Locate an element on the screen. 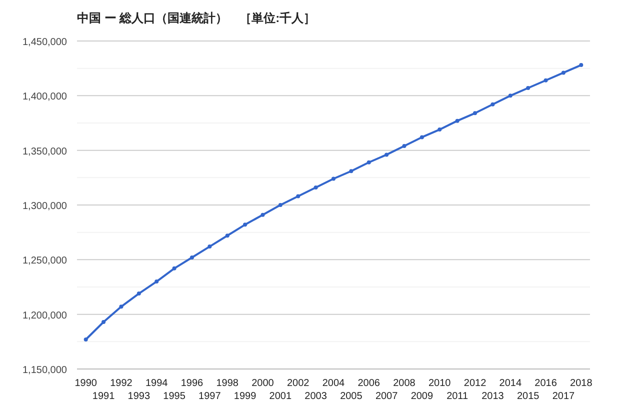 The image size is (640, 411). x-tick-label: 2017 is located at coordinates (564, 396).